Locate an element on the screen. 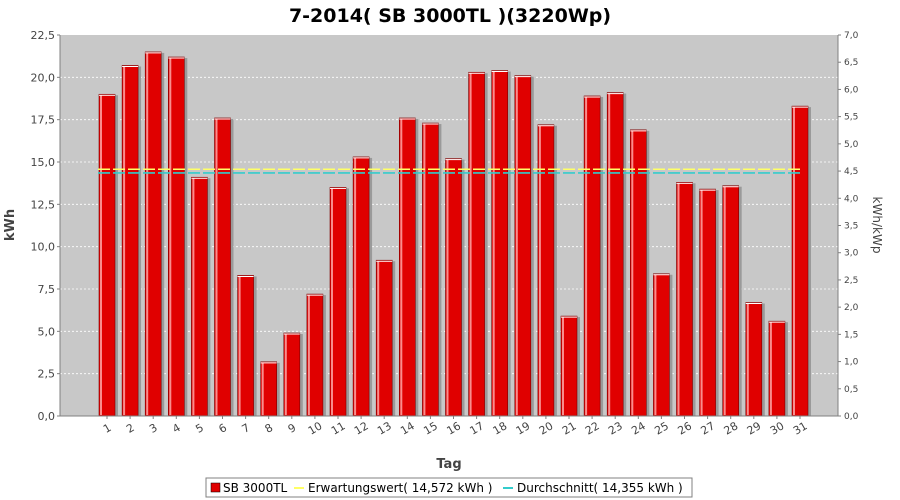  x-tick-label: 20 is located at coordinates (546, 428).